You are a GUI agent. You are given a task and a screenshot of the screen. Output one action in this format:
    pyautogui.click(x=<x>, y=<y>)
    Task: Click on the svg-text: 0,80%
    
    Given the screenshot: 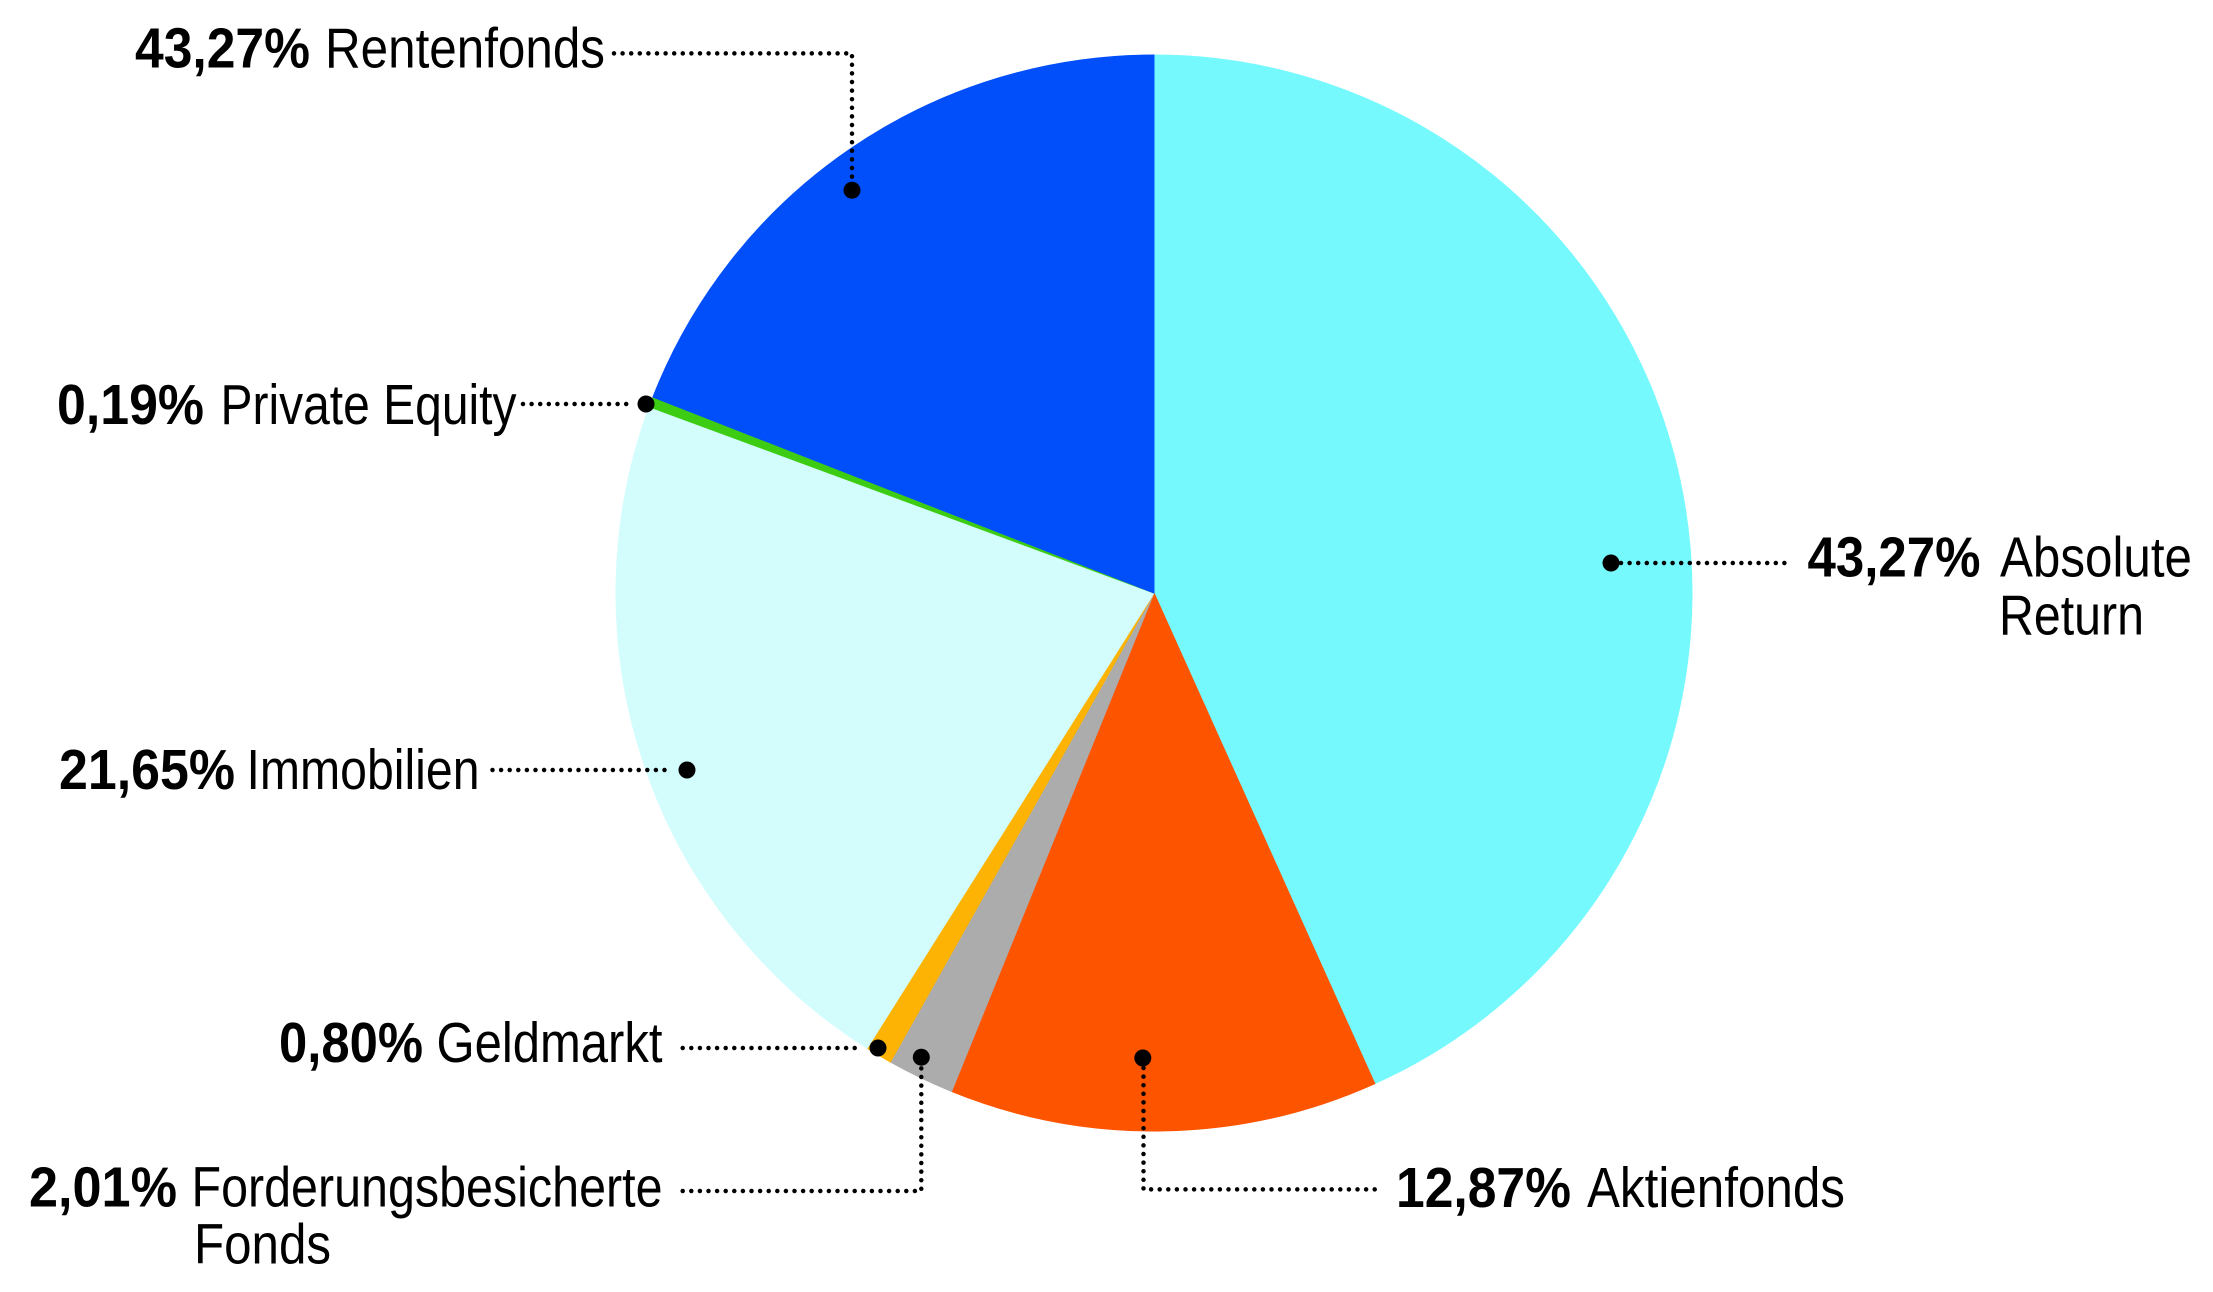 What is the action you would take?
    pyautogui.click(x=351, y=1042)
    